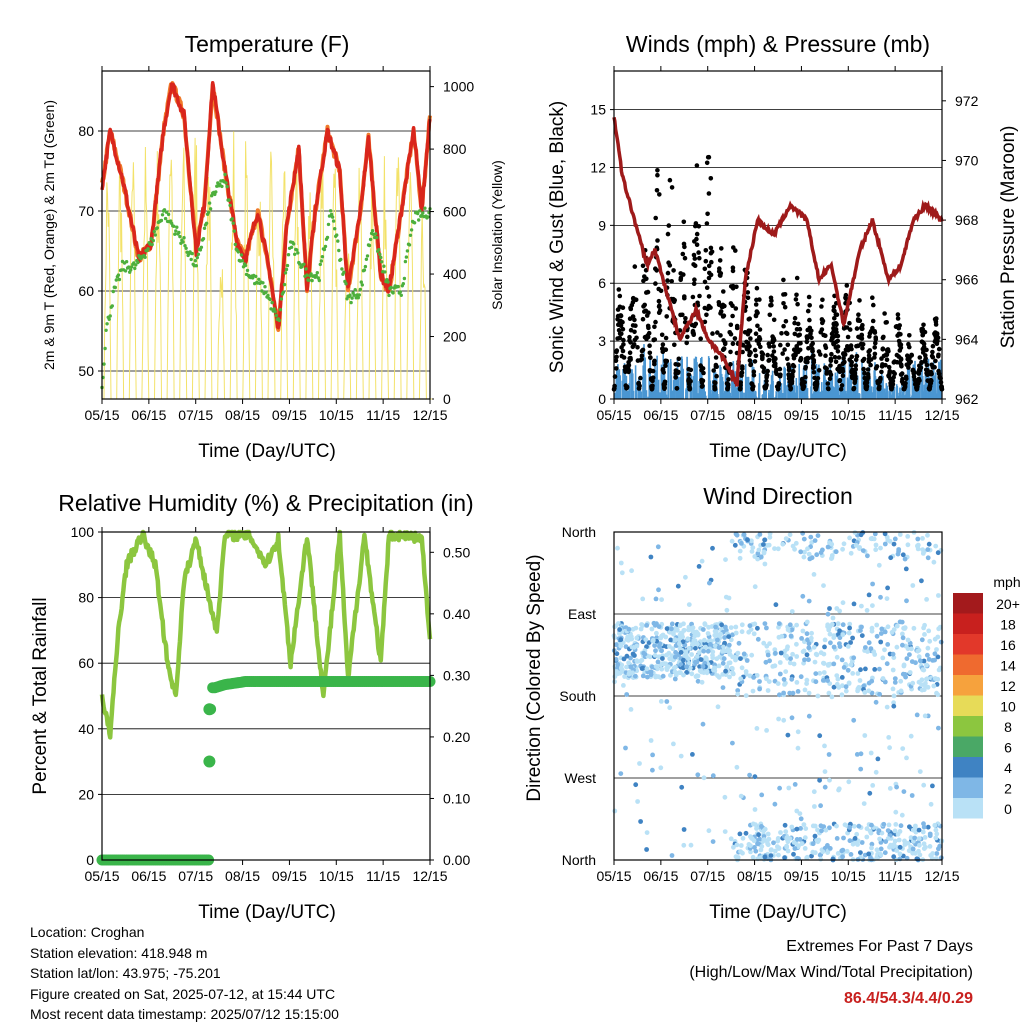 Image resolution: width=1024 pixels, height=1025 pixels. Describe the element at coordinates (778, 451) in the screenshot. I see `winds-x-axis-title: Time (Day/UTC)` at that location.